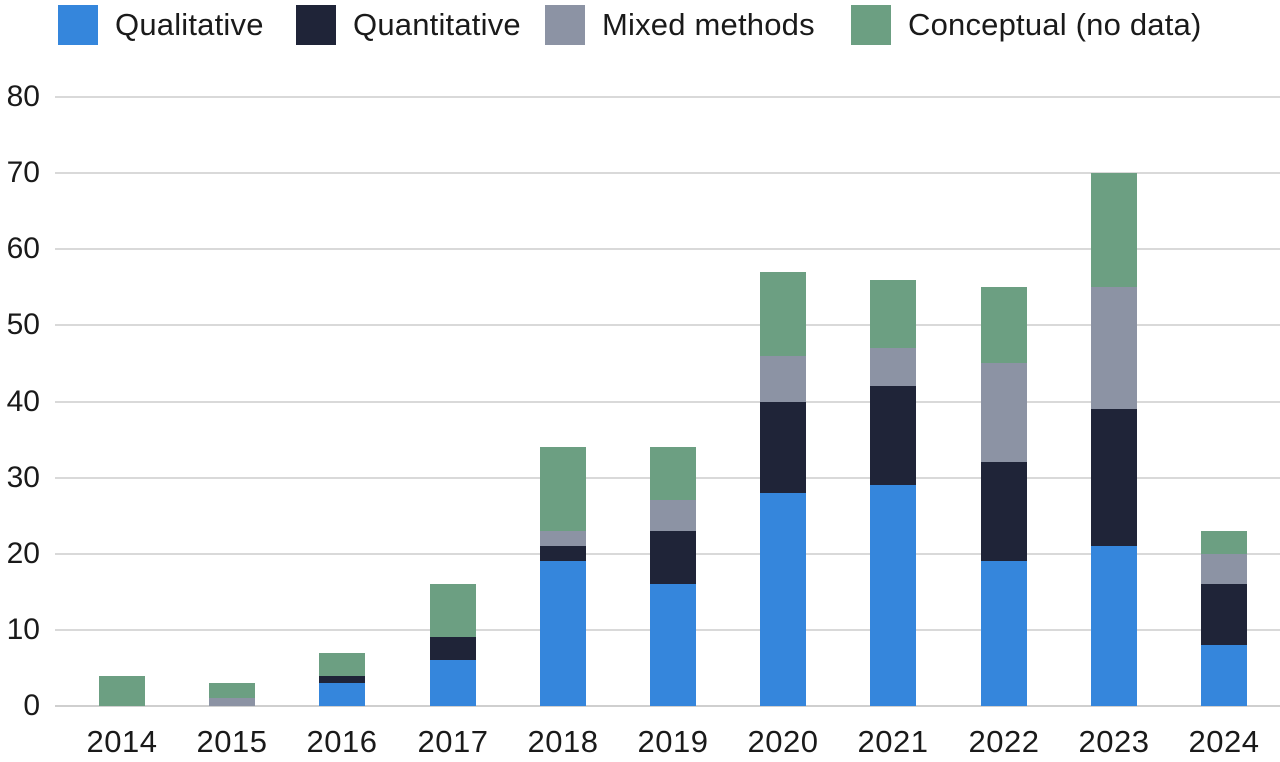  I want to click on x-axis-tick-label: 2019, so click(673, 741).